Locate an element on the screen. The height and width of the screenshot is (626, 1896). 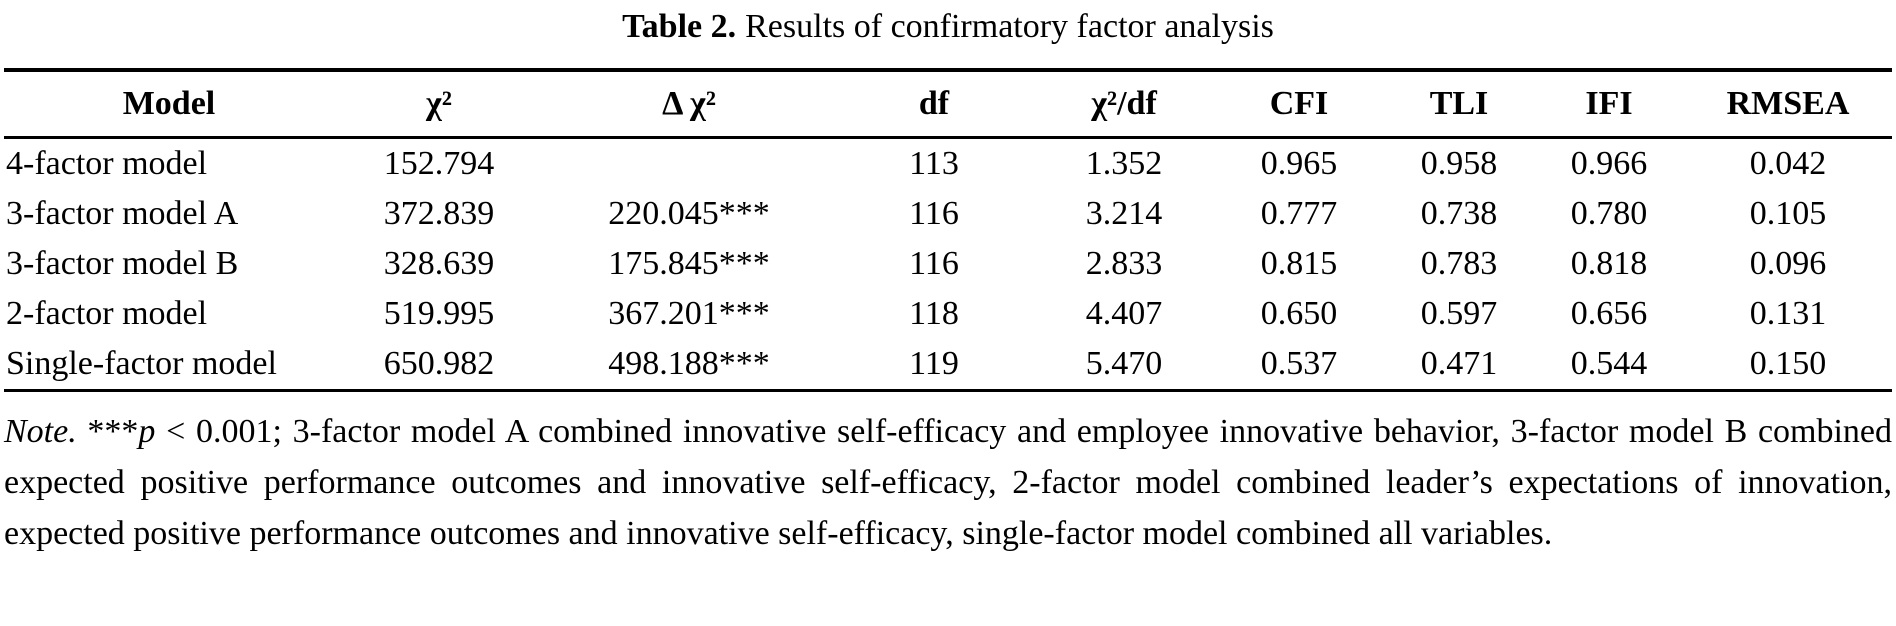
cell-df: 113 is located at coordinates (934, 163).